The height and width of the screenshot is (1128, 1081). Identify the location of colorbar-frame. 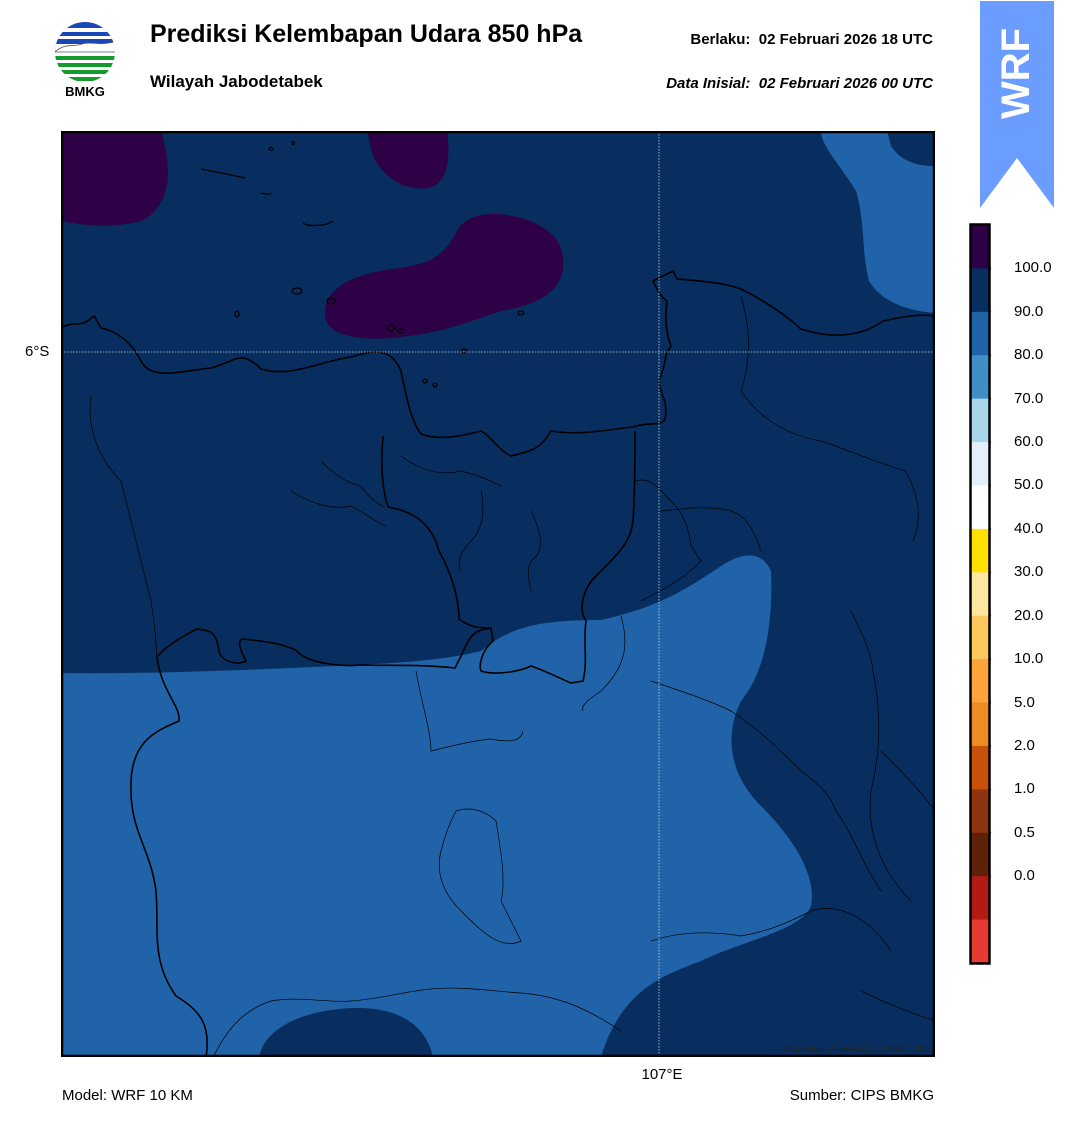
(980, 594).